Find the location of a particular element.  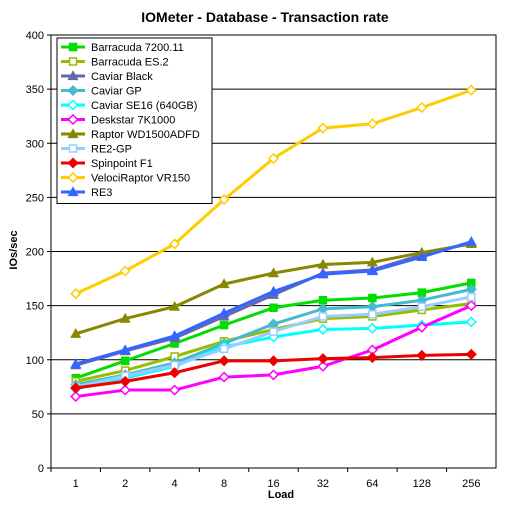

x-tick-label: 256 is located at coordinates (471, 484).